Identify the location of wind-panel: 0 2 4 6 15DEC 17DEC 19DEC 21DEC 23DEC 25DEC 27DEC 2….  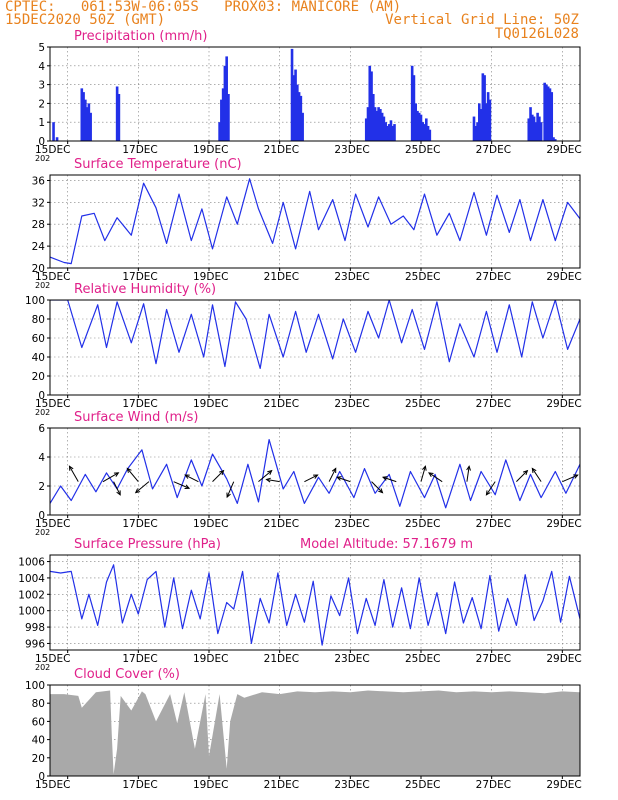
(308, 473).